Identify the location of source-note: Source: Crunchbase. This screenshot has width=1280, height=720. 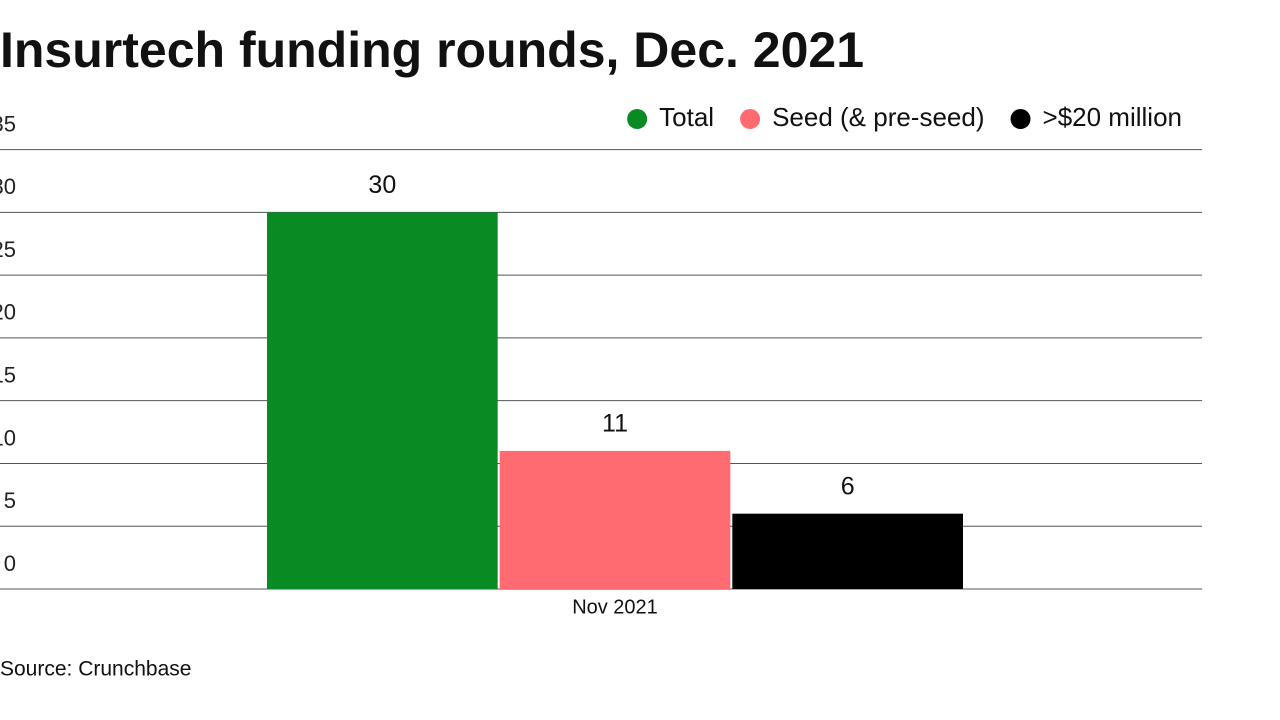
(95, 669).